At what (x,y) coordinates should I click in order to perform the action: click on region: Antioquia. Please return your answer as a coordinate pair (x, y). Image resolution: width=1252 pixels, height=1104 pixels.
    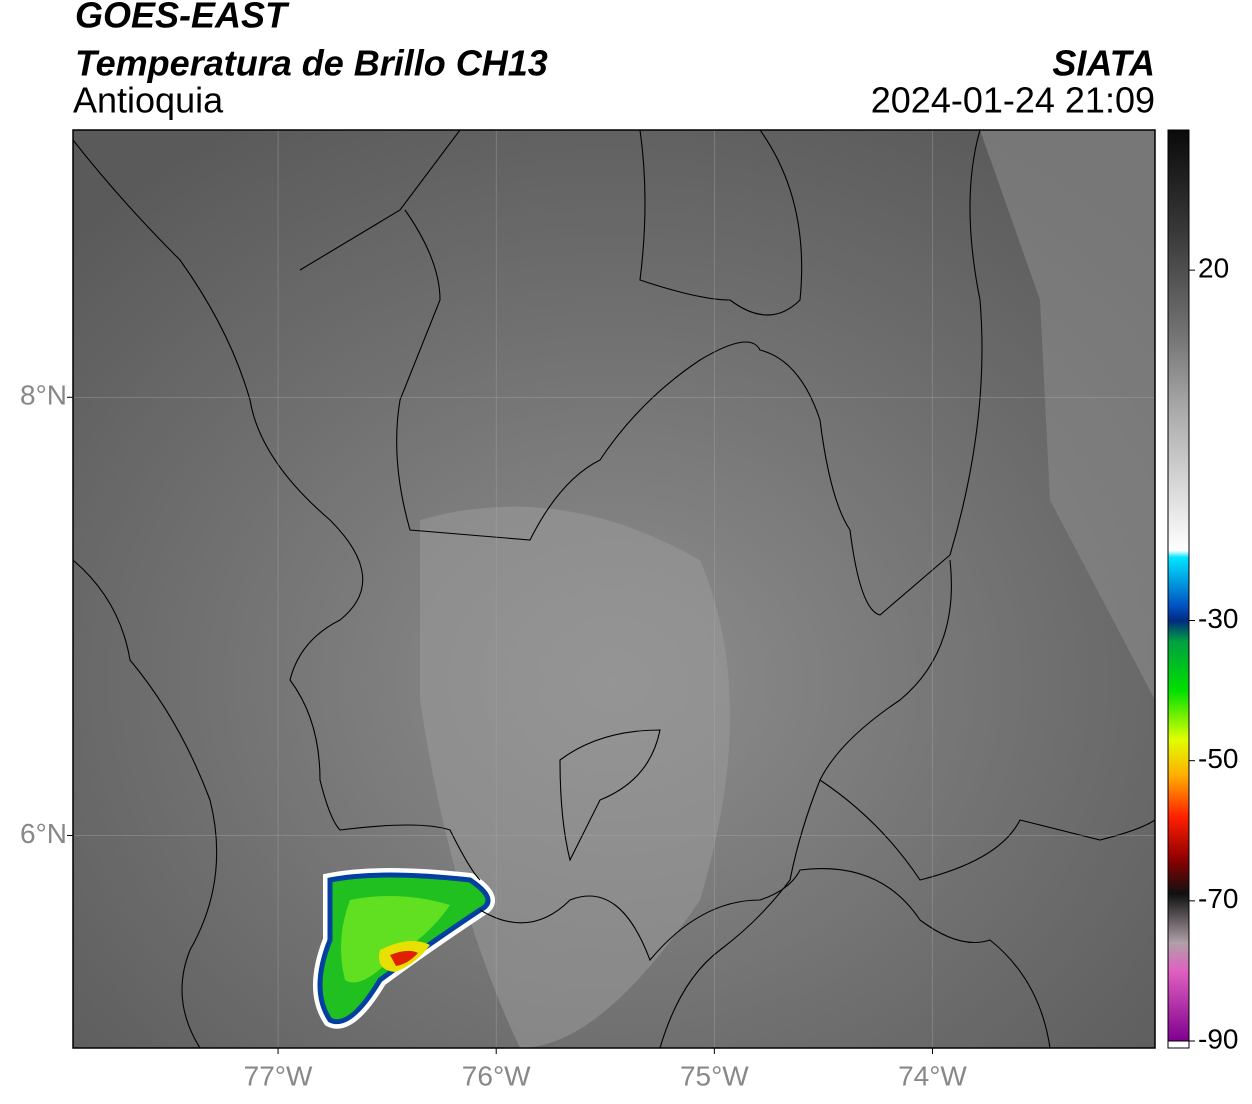
    Looking at the image, I should click on (148, 100).